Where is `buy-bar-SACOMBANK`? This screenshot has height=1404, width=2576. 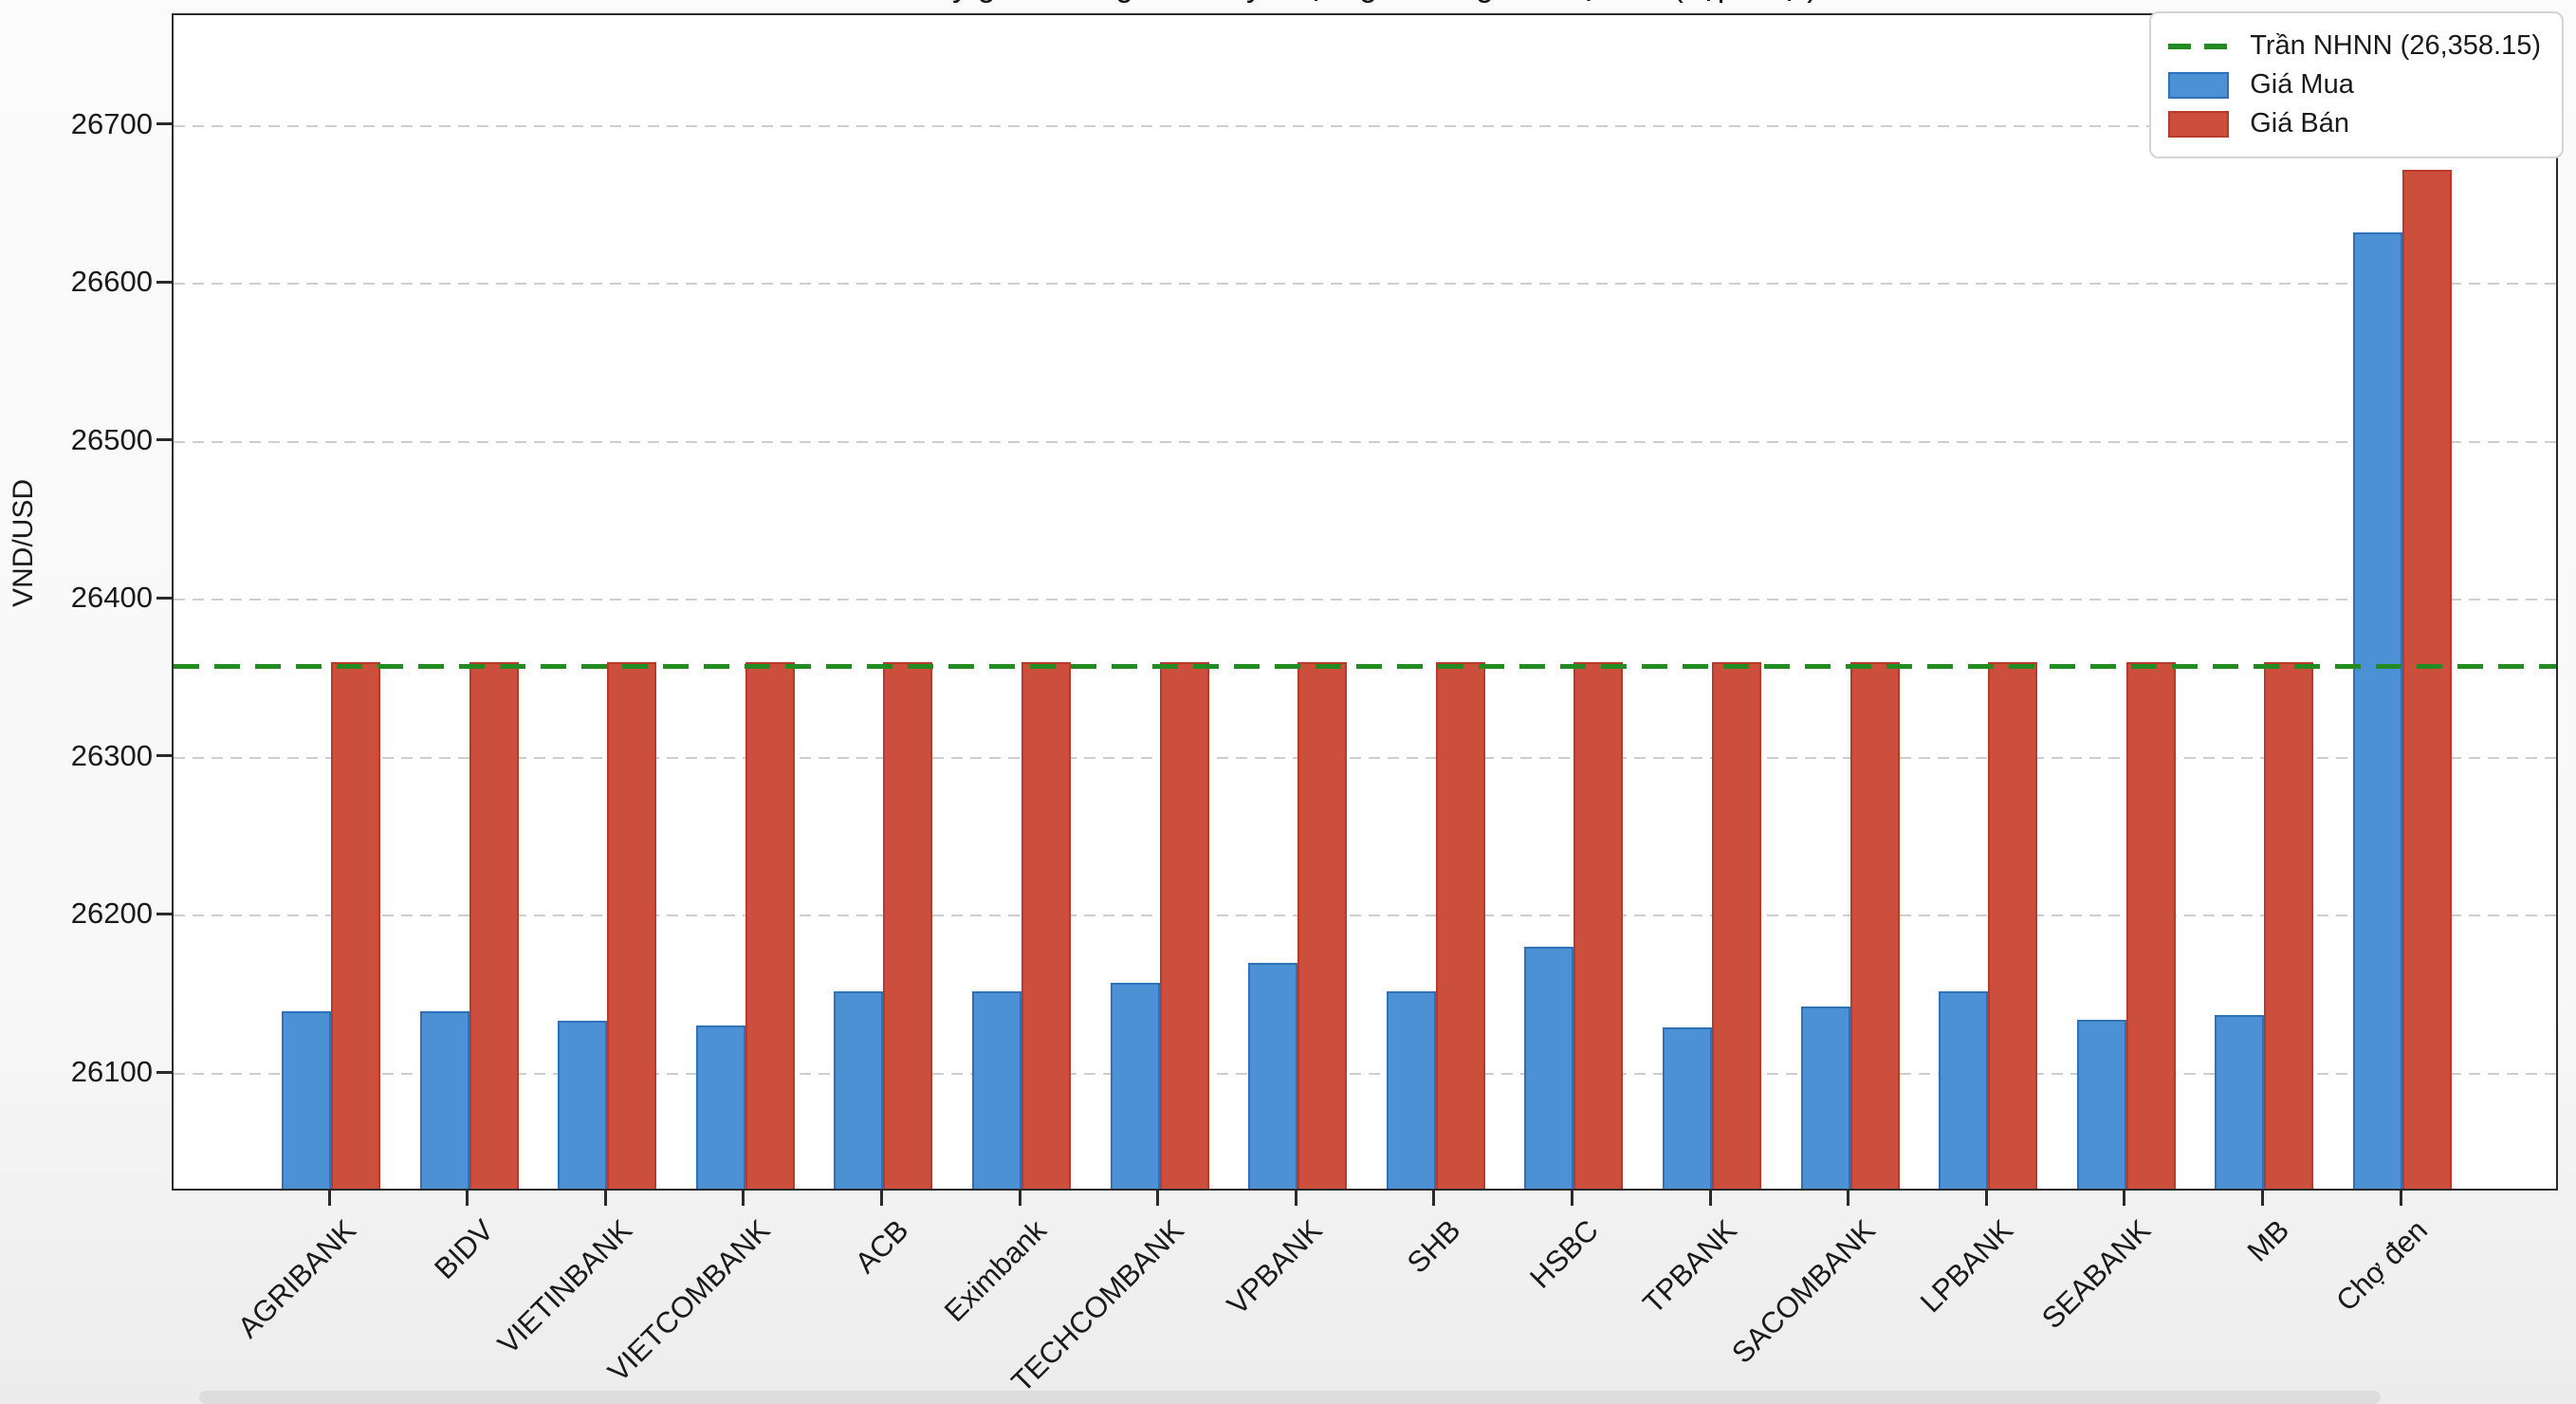 buy-bar-SACOMBANK is located at coordinates (1825, 1098).